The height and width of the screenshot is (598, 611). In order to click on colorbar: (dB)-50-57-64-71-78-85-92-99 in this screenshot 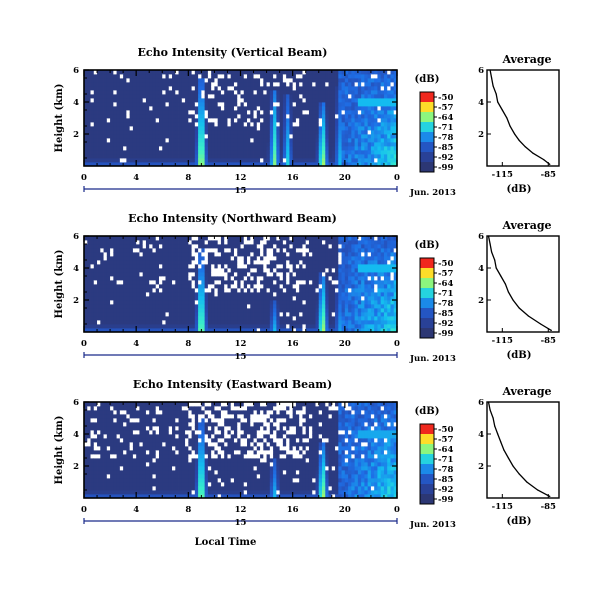, I will do `click(434, 289)`.